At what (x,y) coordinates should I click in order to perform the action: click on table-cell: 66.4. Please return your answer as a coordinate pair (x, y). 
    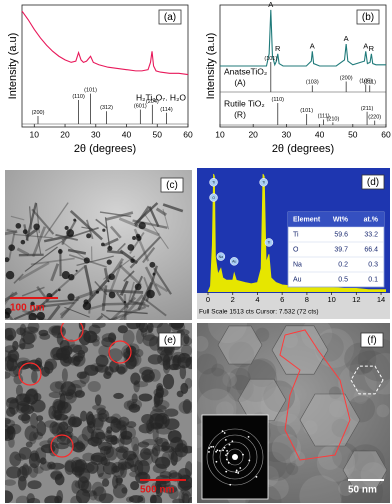
    Looking at the image, I should click on (371, 249).